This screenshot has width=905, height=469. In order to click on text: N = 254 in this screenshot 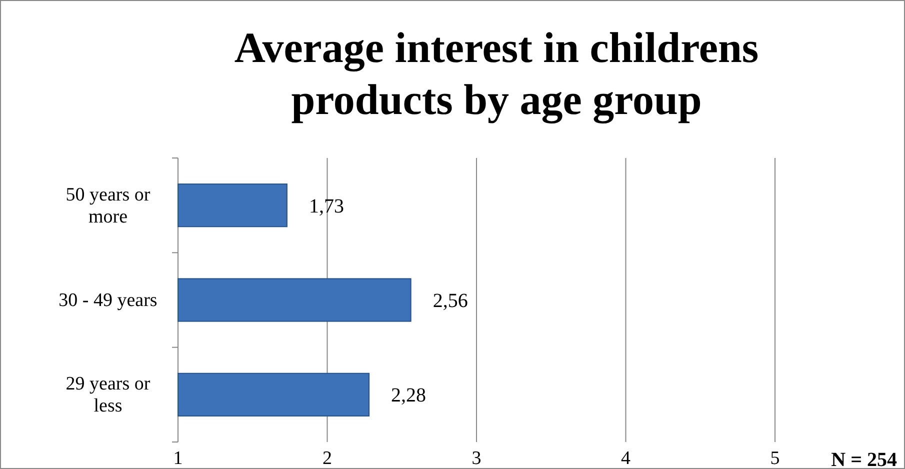, I will do `click(864, 459)`.